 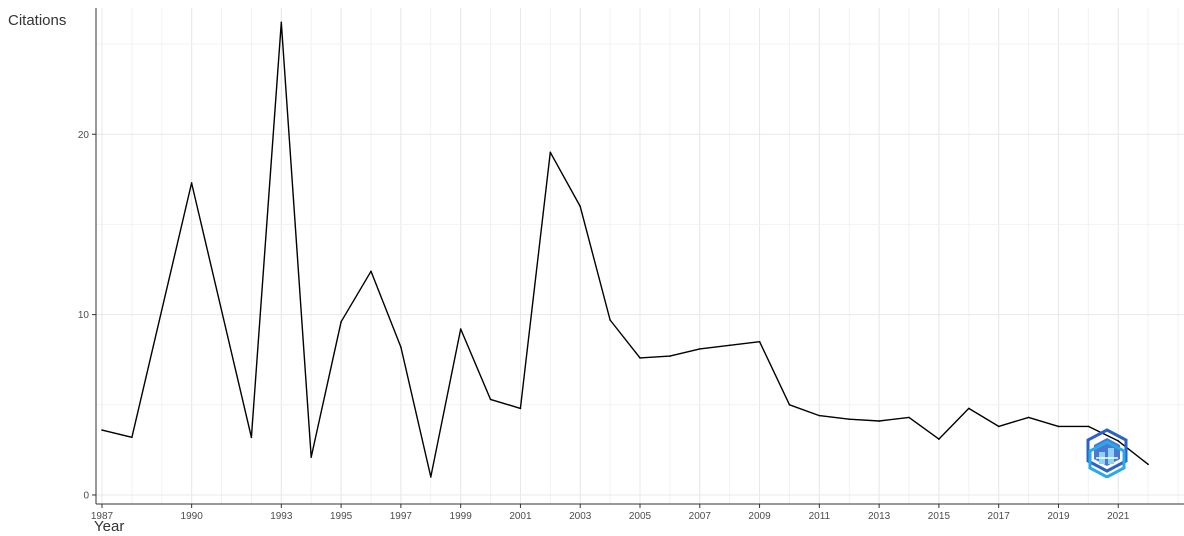 I want to click on x-tick-label: 2009, so click(x=759, y=516).